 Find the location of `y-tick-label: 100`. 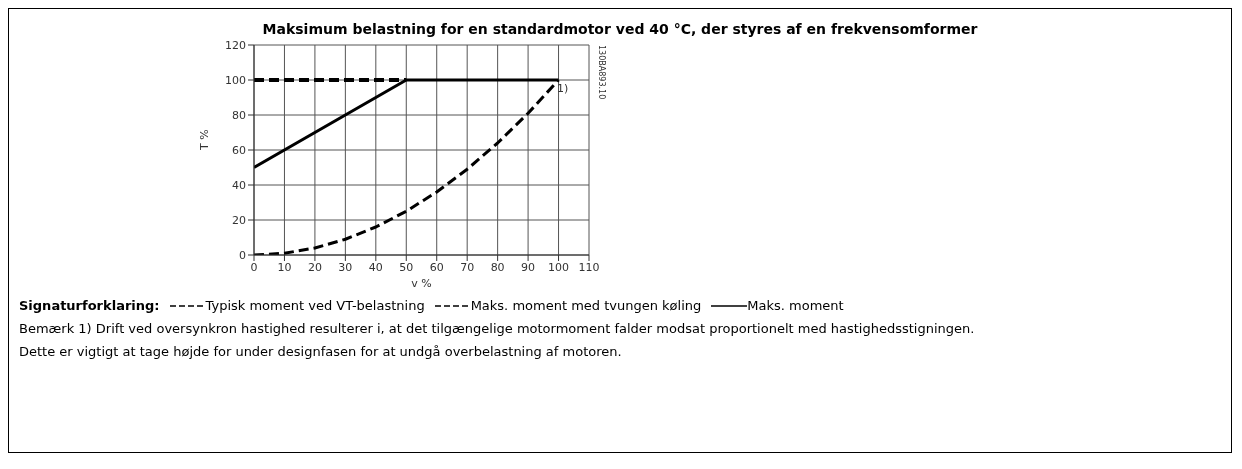

y-tick-label: 100 is located at coordinates (235, 80).